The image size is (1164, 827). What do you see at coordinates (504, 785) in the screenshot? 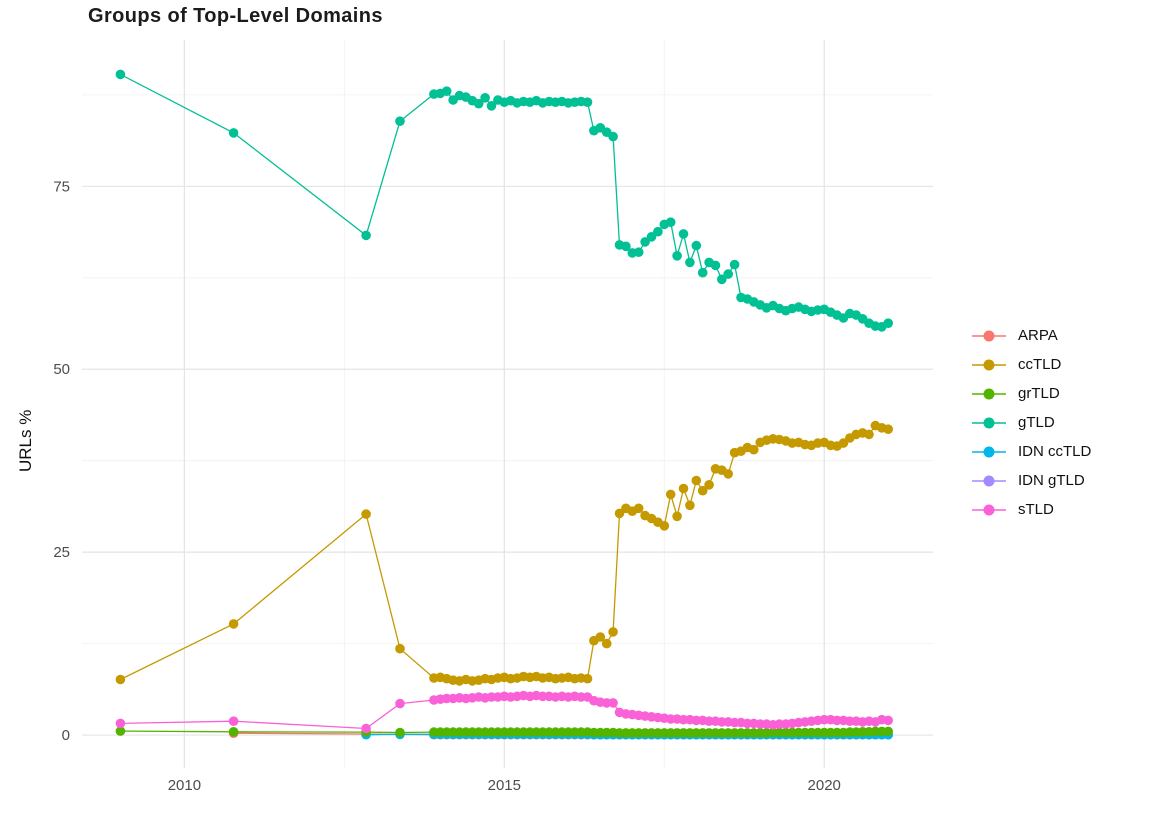
I see `x-tick-label: 2015` at bounding box center [504, 785].